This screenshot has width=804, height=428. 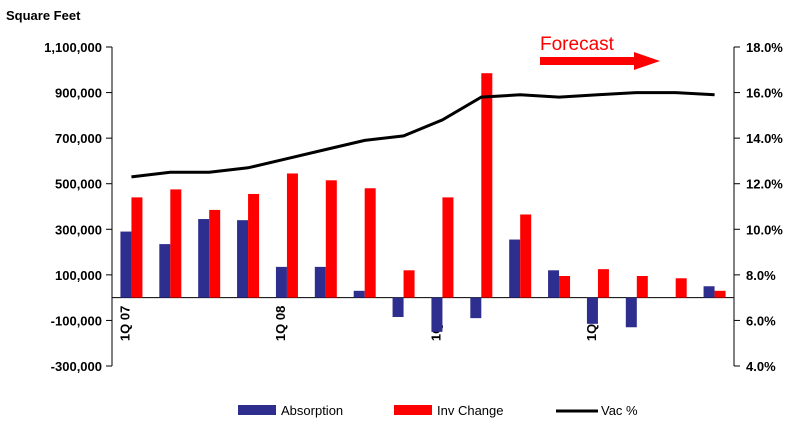 What do you see at coordinates (43, 15) in the screenshot?
I see `units-label: Square Feet` at bounding box center [43, 15].